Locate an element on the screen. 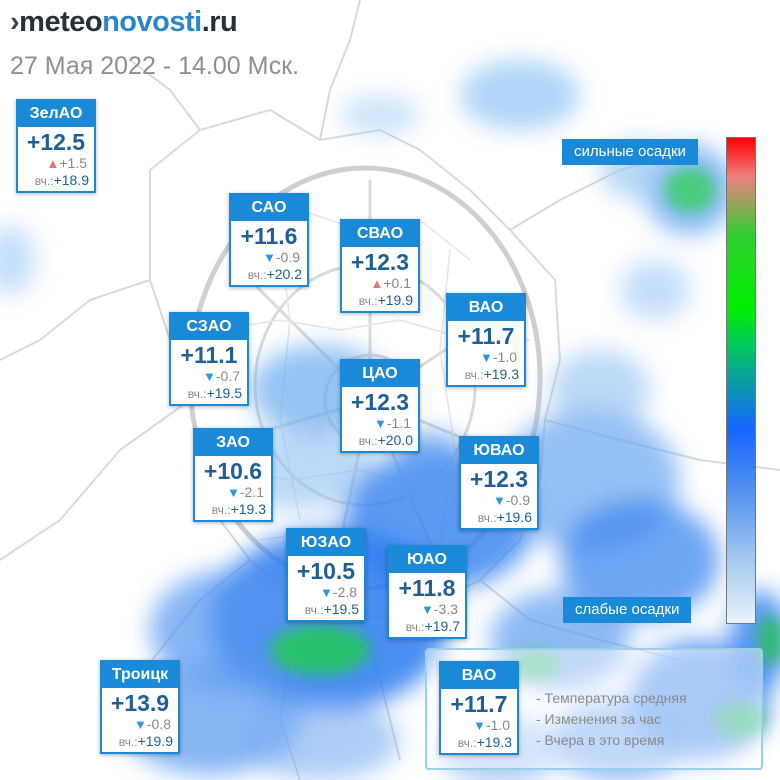 Image resolution: width=780 pixels, height=780 pixels. district-name: ЦАО is located at coordinates (380, 374).